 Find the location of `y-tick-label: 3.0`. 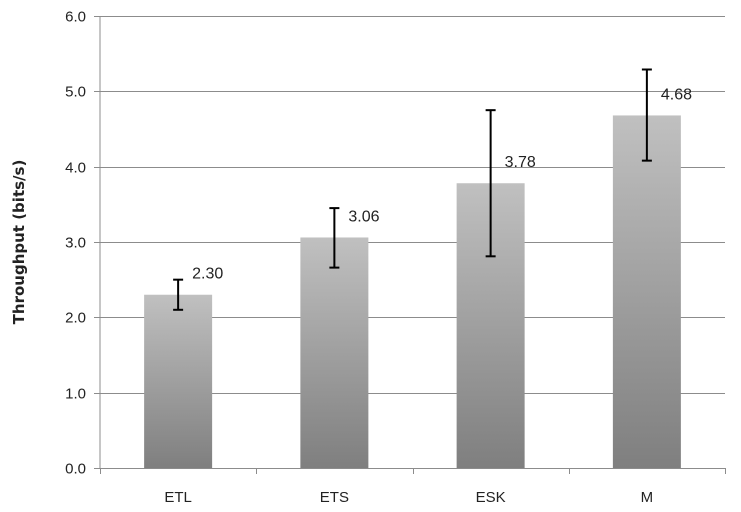

y-tick-label: 3.0 is located at coordinates (75, 243).